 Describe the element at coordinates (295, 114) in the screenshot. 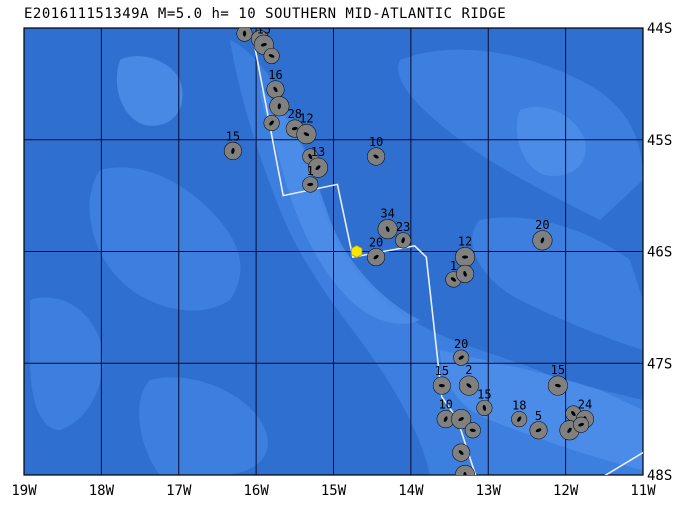

I see `depth-label: 28` at that location.